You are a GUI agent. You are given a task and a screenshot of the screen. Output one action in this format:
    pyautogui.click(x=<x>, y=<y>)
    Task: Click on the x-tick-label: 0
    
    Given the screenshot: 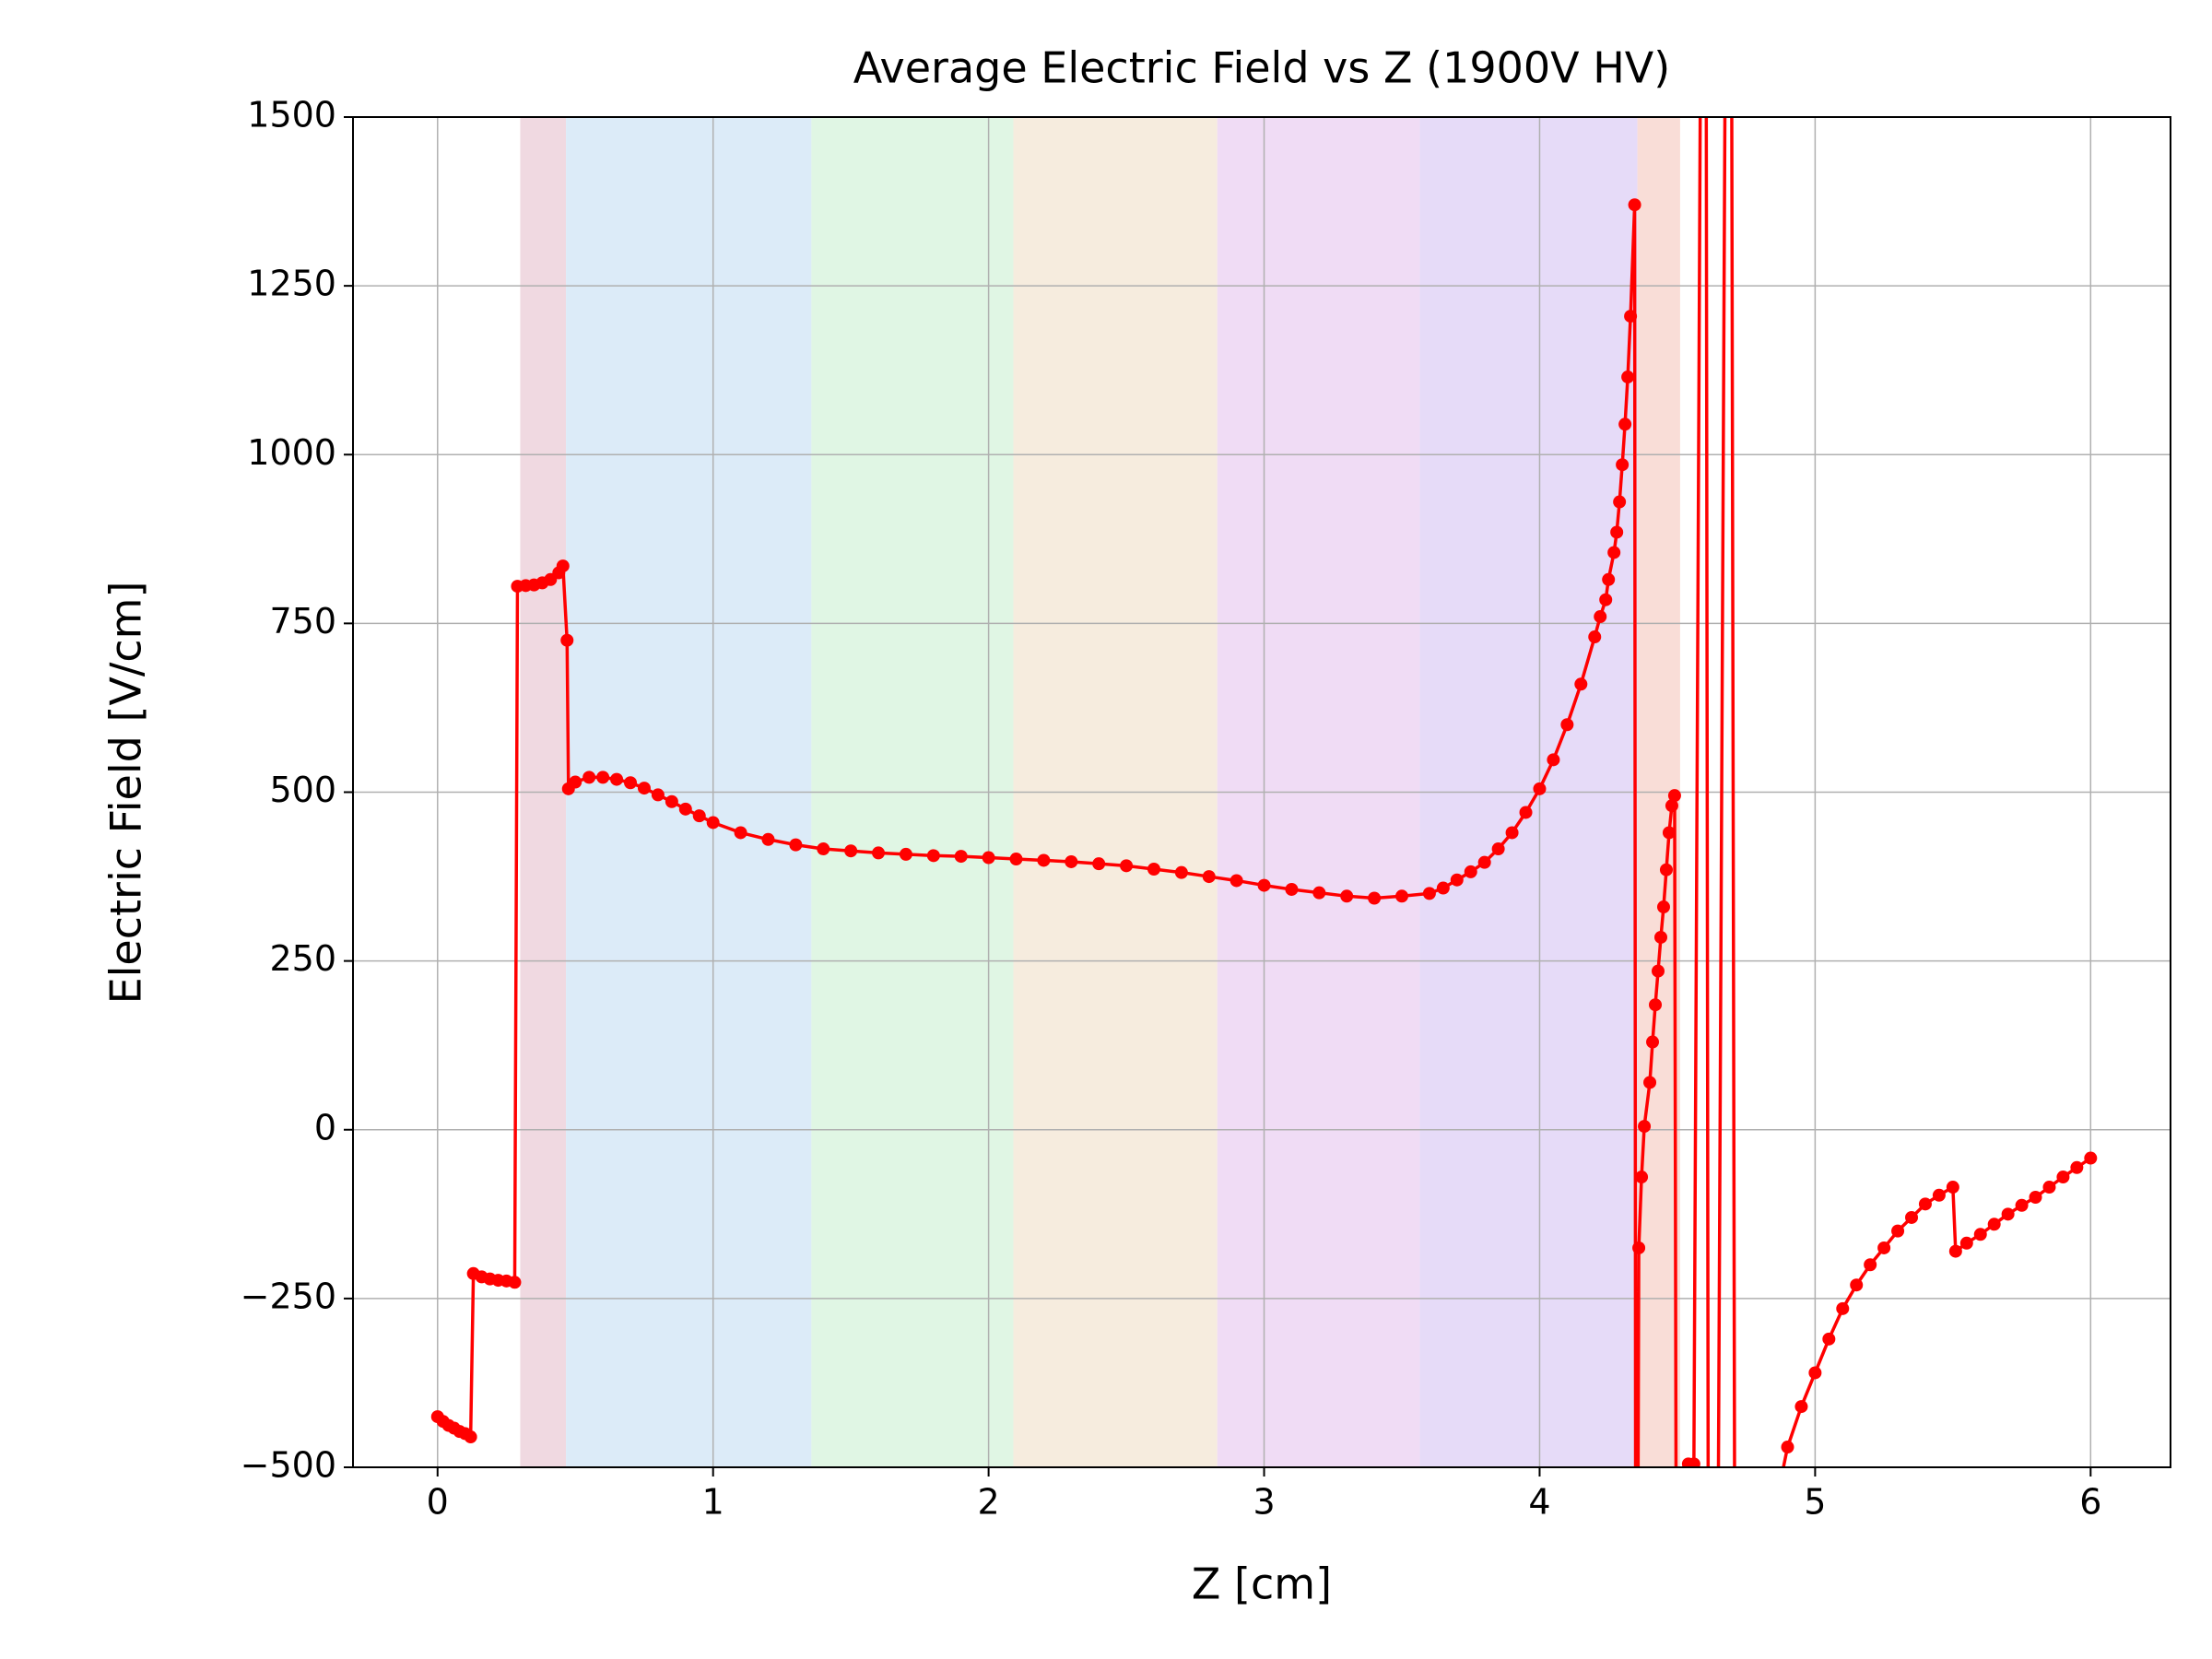 What is the action you would take?
    pyautogui.click(x=438, y=1502)
    